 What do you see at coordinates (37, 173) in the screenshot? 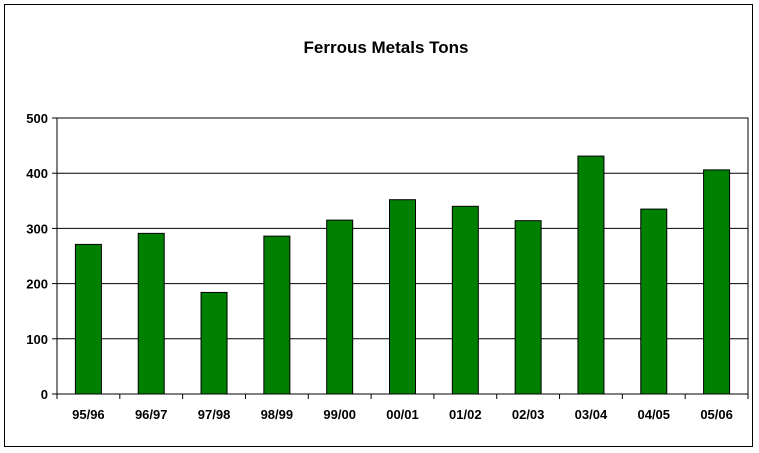
I see `y-tick-label: 400` at bounding box center [37, 173].